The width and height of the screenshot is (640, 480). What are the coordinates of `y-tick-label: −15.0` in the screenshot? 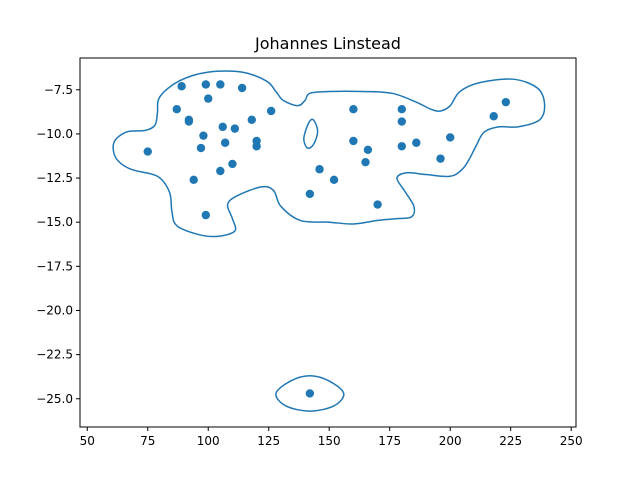 It's located at (54, 222).